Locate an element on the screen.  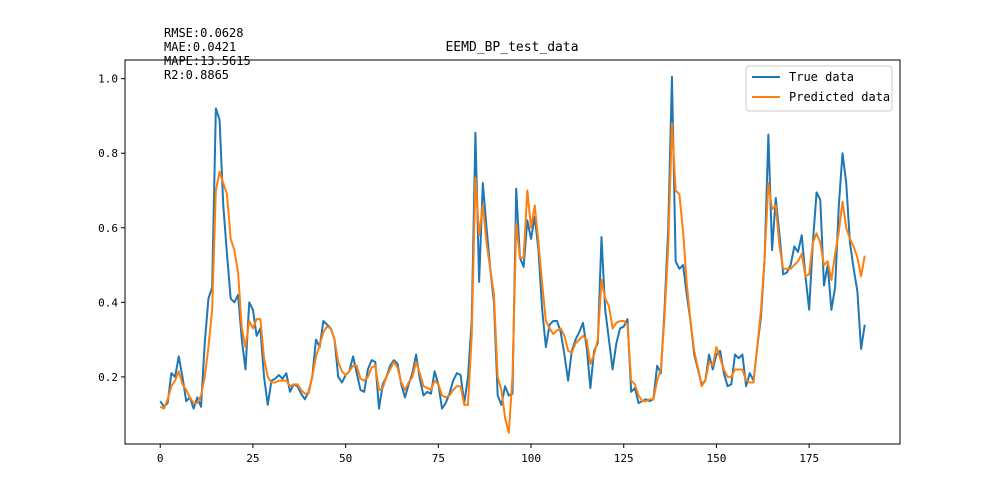
legend-label-predicted-data: Predicted data is located at coordinates (839, 97).